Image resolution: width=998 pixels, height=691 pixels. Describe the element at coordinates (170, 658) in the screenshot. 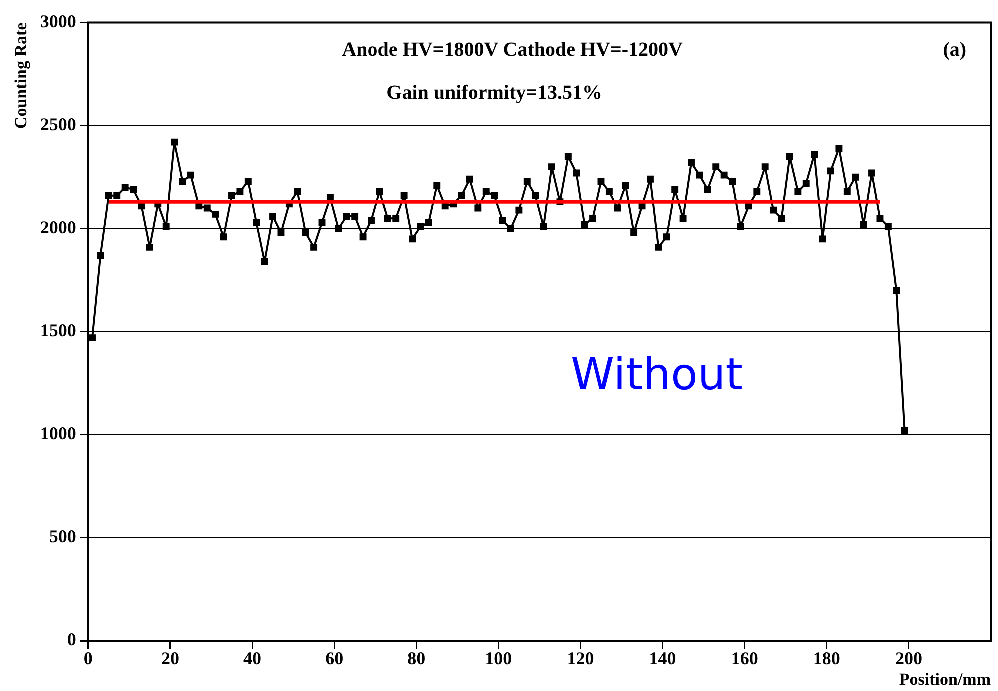

I see `x-tick-label: 20` at that location.